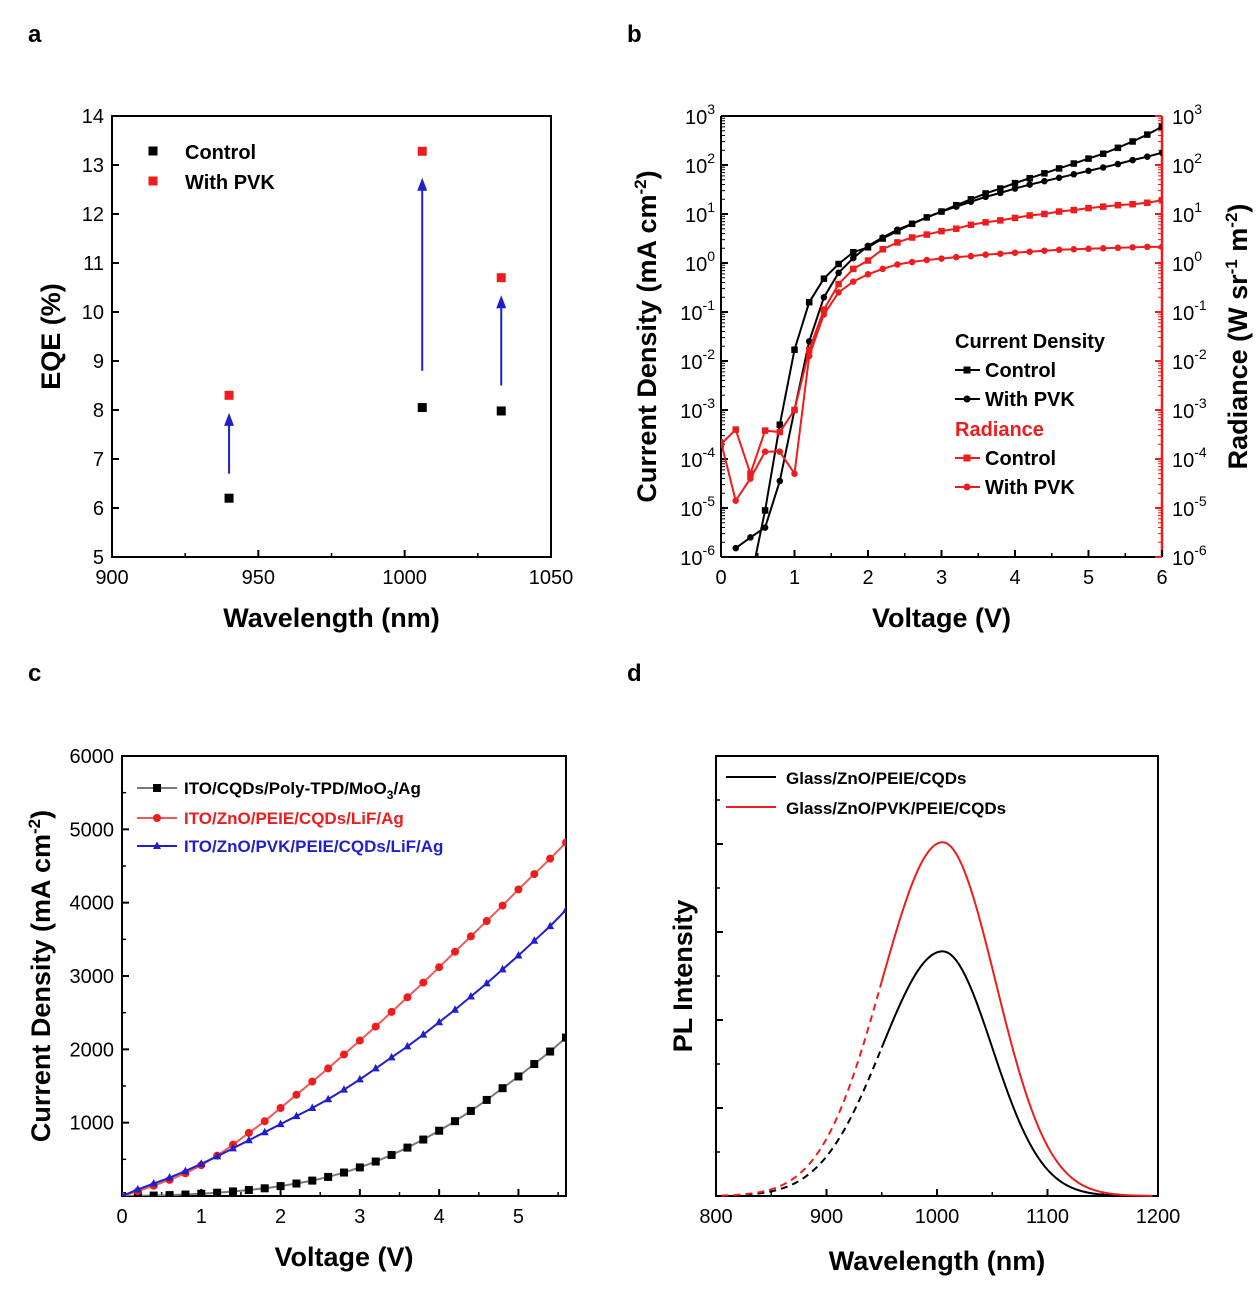 This screenshot has height=1290, width=1257. I want to click on tick-exponent: -4, so click(709, 452).